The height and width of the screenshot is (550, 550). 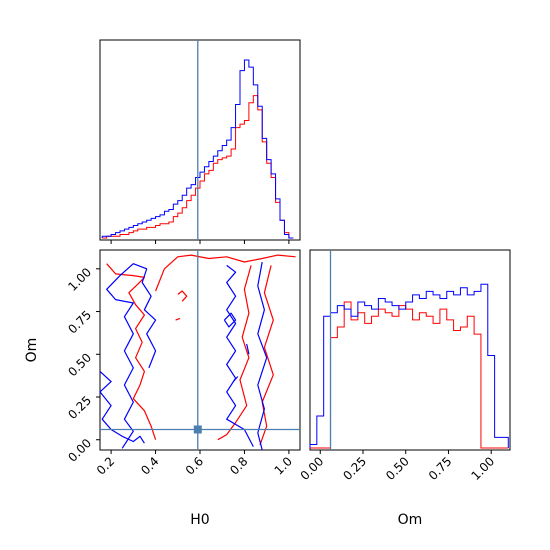 I want to click on om-hist-tick-label-4: 1.00, so click(x=483, y=468).